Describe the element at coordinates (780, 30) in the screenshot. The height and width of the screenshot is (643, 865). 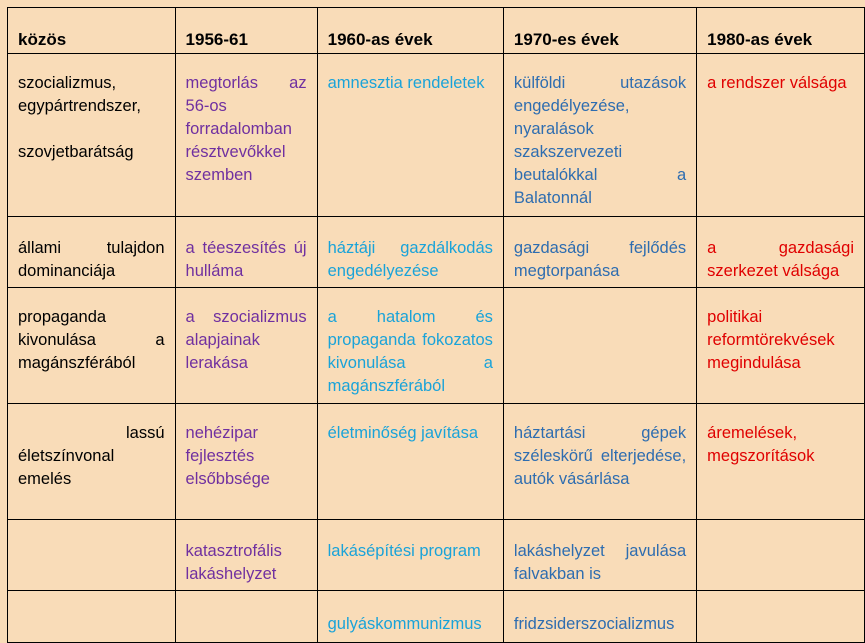
I see `header-1980s: 1980-as évek` at that location.